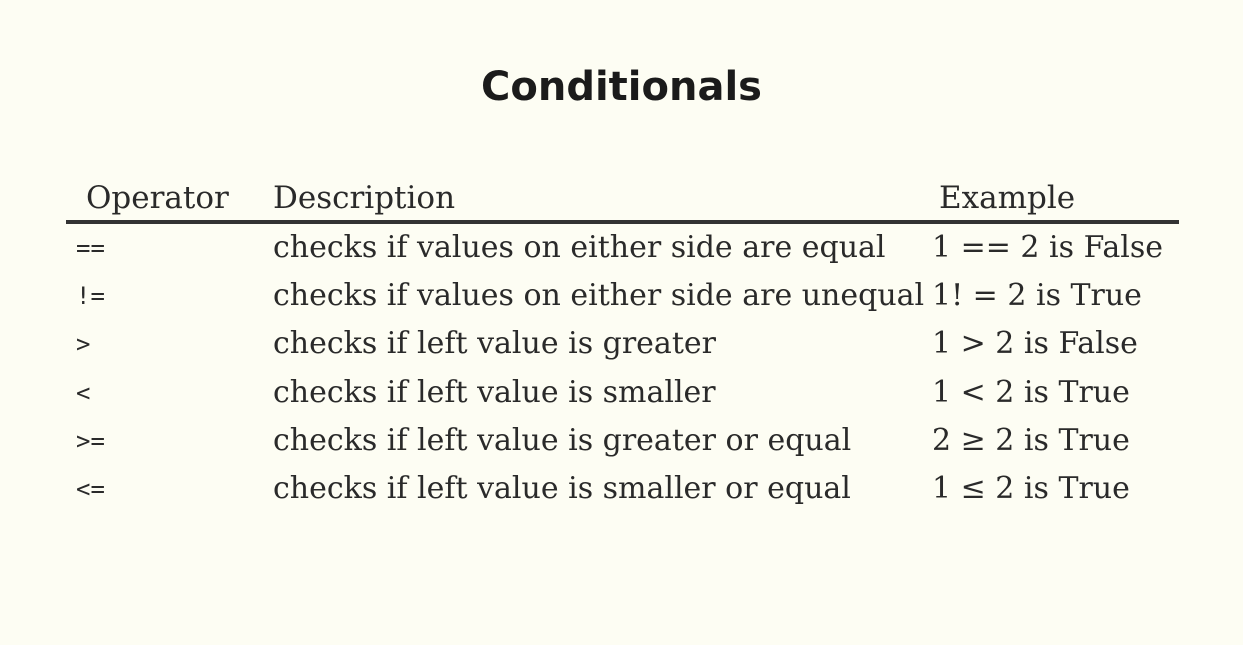 The image size is (1243, 645). I want to click on operator-cell: !=, so click(90, 296).